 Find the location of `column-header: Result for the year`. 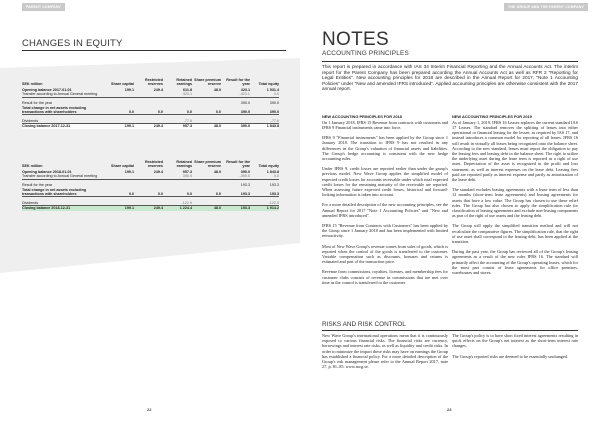

column-header: Result for the year is located at coordinates (238, 82).